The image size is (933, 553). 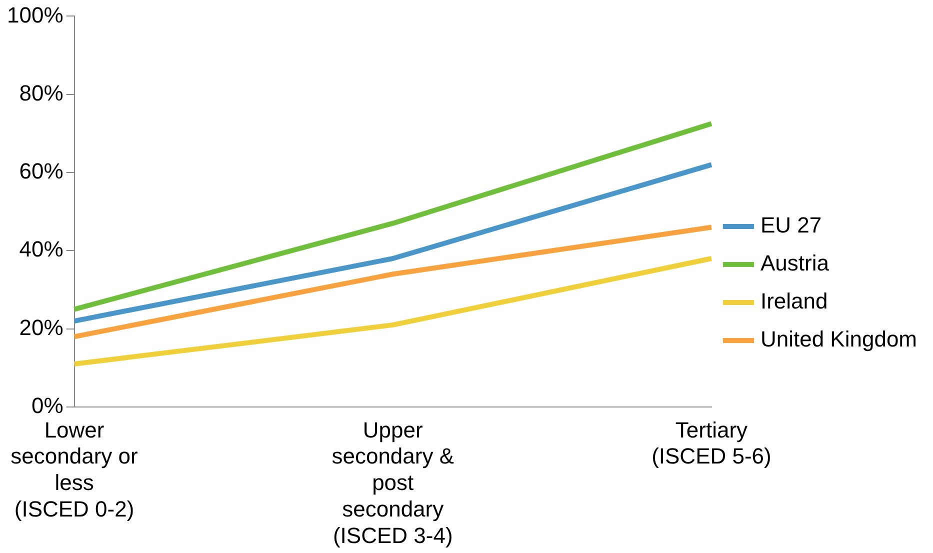 I want to click on x-tick-label: Lower secondary or less (ISCED 0-2), so click(x=74, y=469).